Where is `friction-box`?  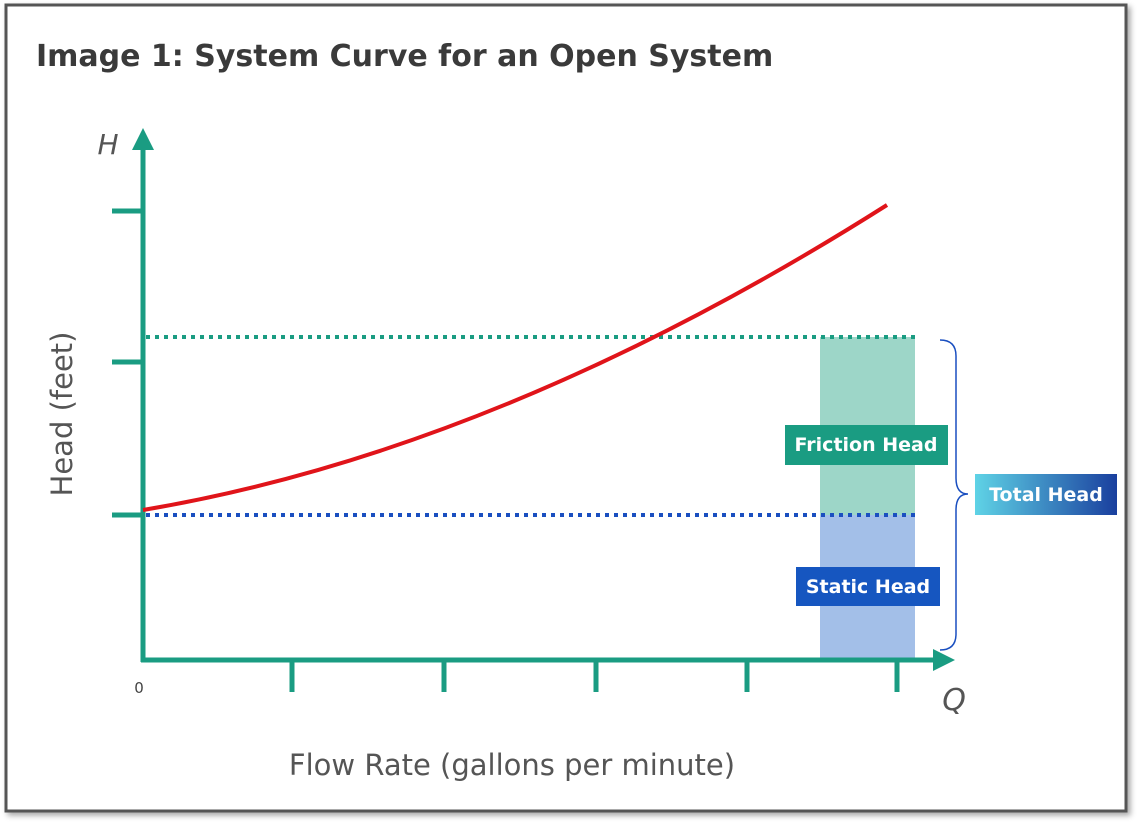
friction-box is located at coordinates (866, 445).